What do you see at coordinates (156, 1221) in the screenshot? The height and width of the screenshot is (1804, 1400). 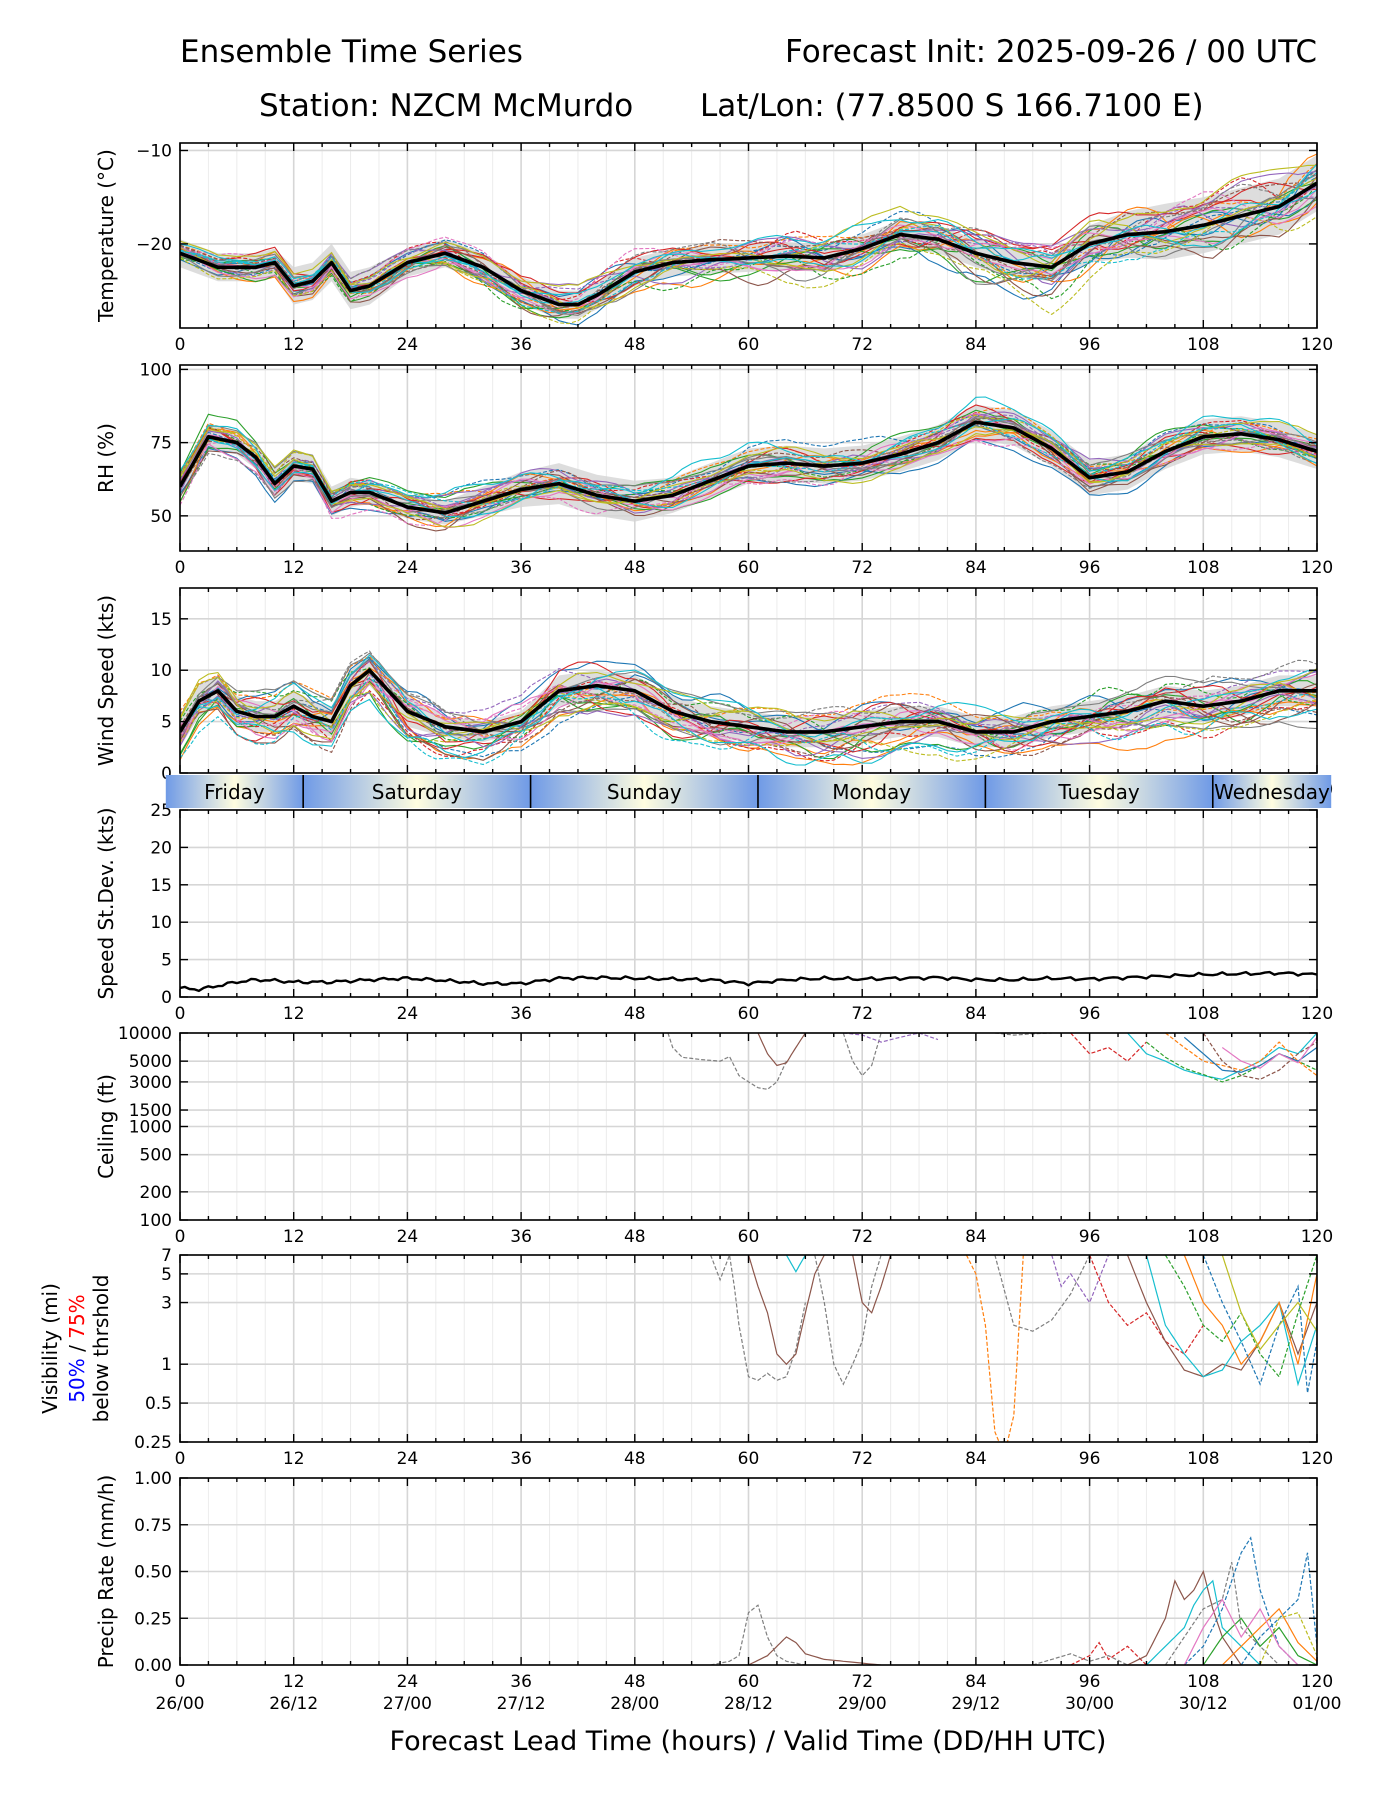 I see `y-tick-label: 100` at bounding box center [156, 1221].